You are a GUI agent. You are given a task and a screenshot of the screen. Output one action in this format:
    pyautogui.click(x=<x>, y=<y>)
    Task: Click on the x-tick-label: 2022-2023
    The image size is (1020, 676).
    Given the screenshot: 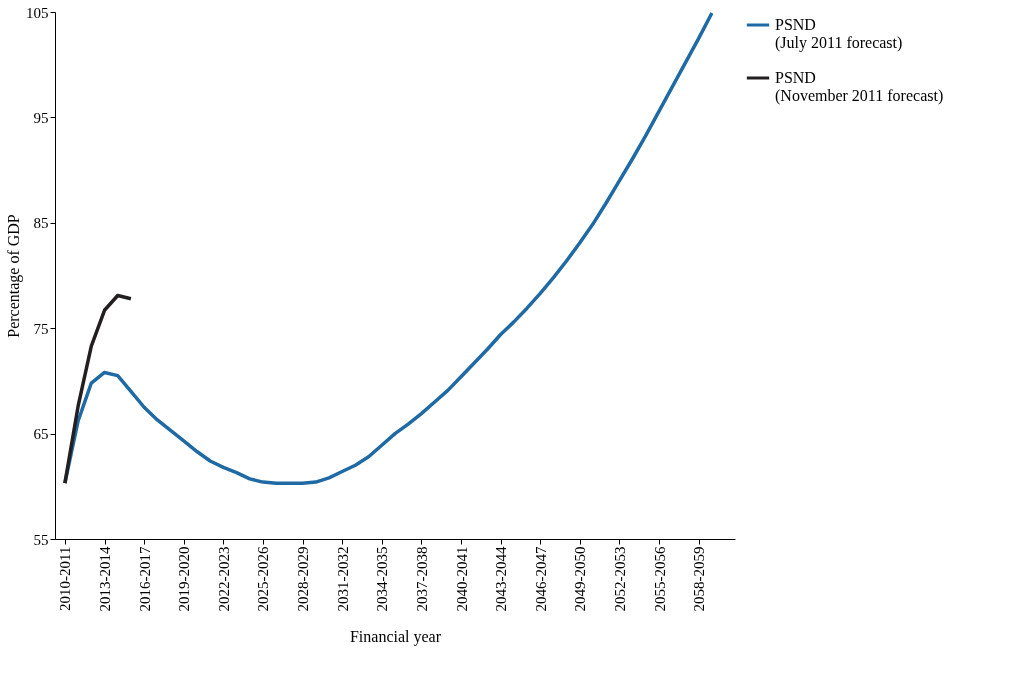 What is the action you would take?
    pyautogui.click(x=223, y=579)
    